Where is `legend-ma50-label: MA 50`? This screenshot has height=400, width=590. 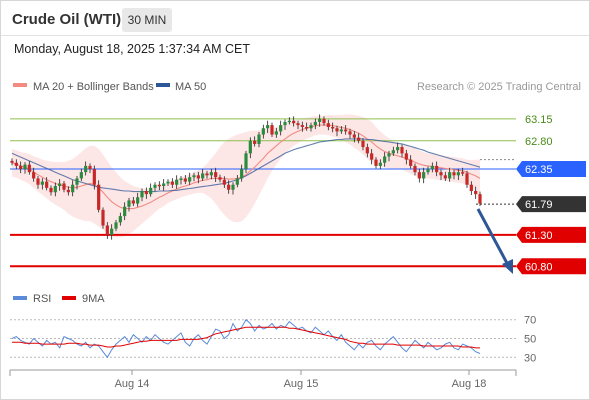
legend-ma50-label: MA 50 is located at coordinates (190, 87).